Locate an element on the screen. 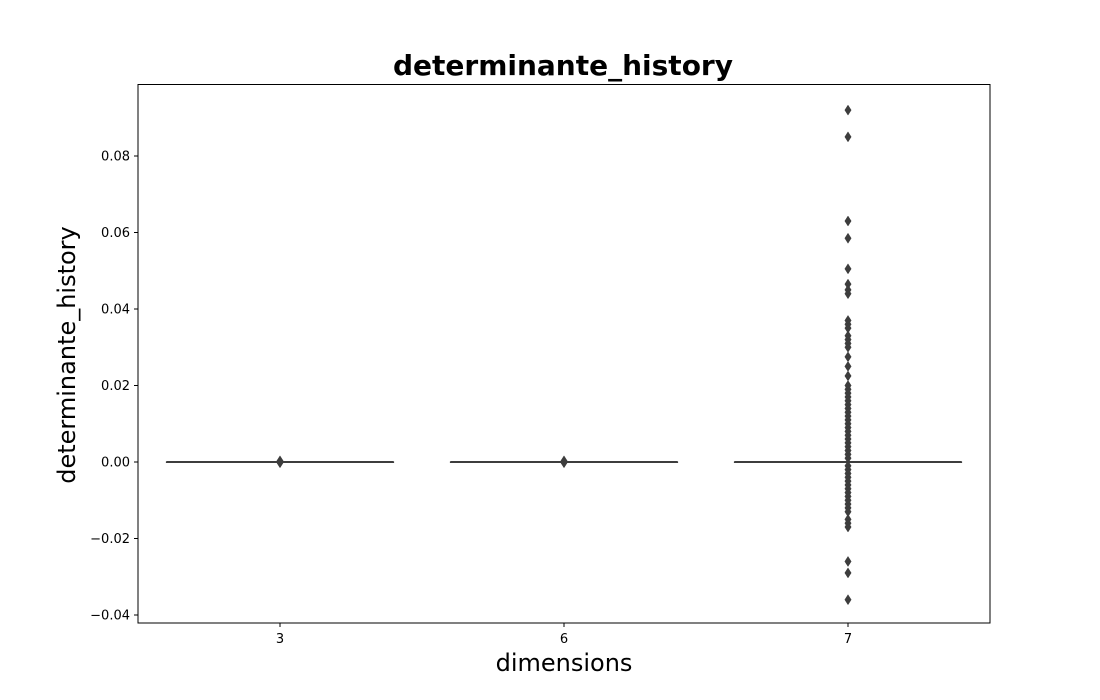 The width and height of the screenshot is (1100, 700). y-tick-label: 0.08 is located at coordinates (115, 157).